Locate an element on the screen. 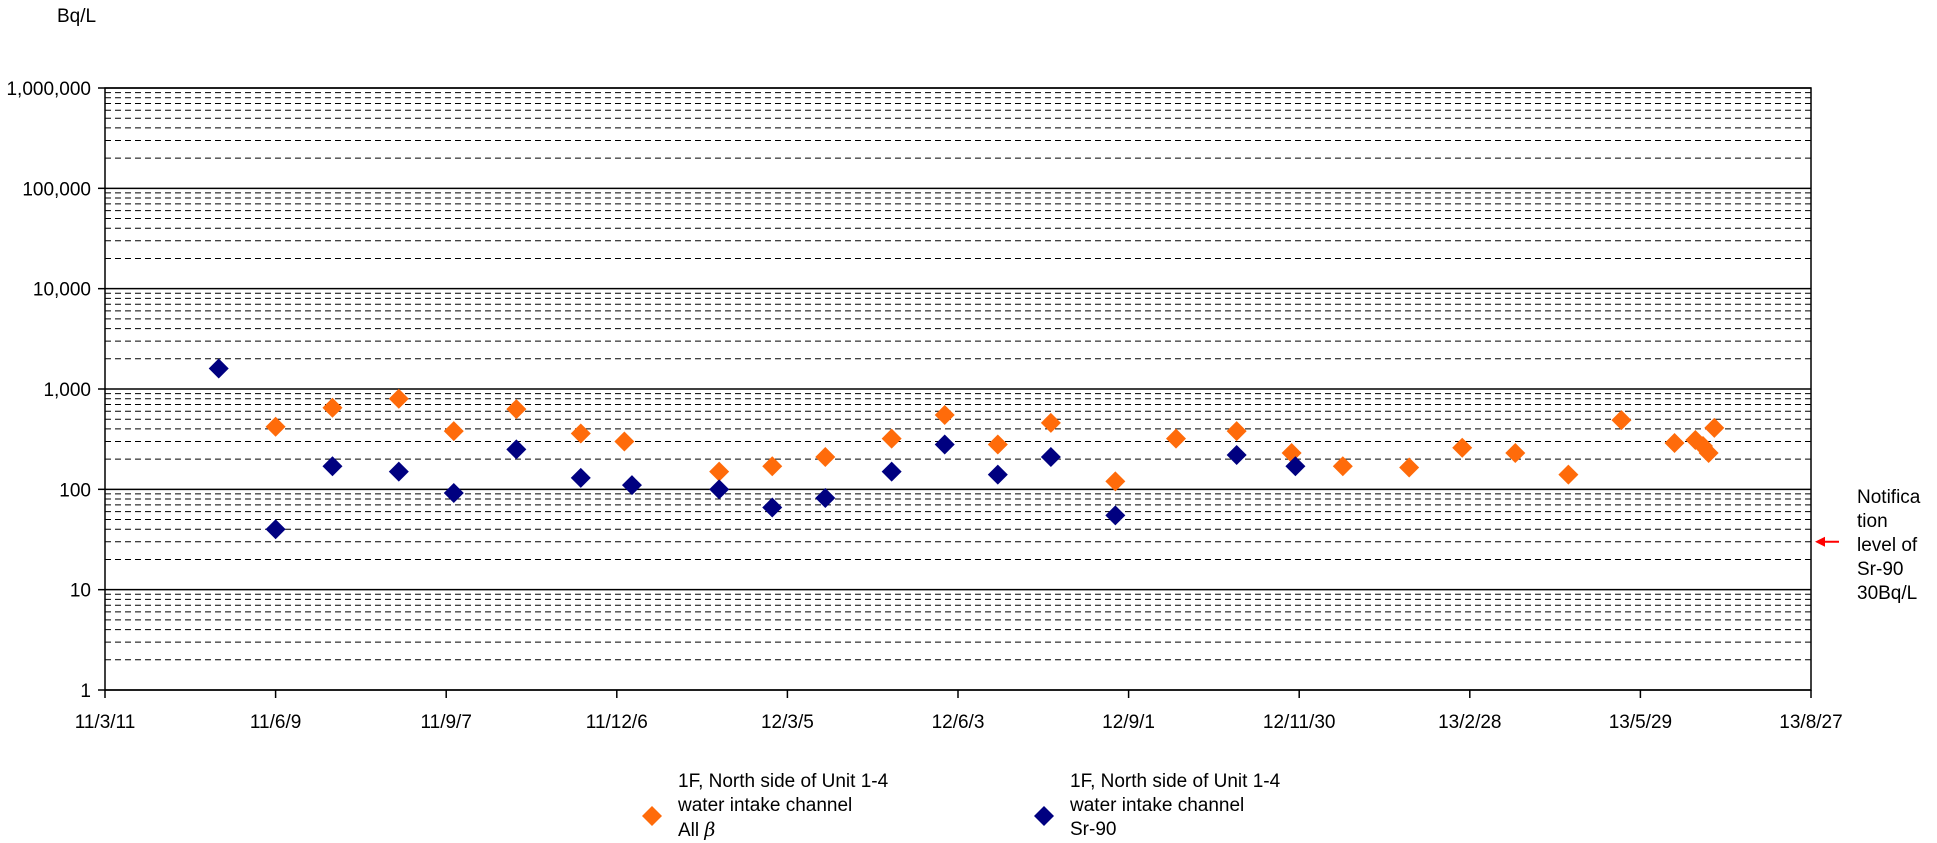  y-tick-label: 100 is located at coordinates (75, 490).